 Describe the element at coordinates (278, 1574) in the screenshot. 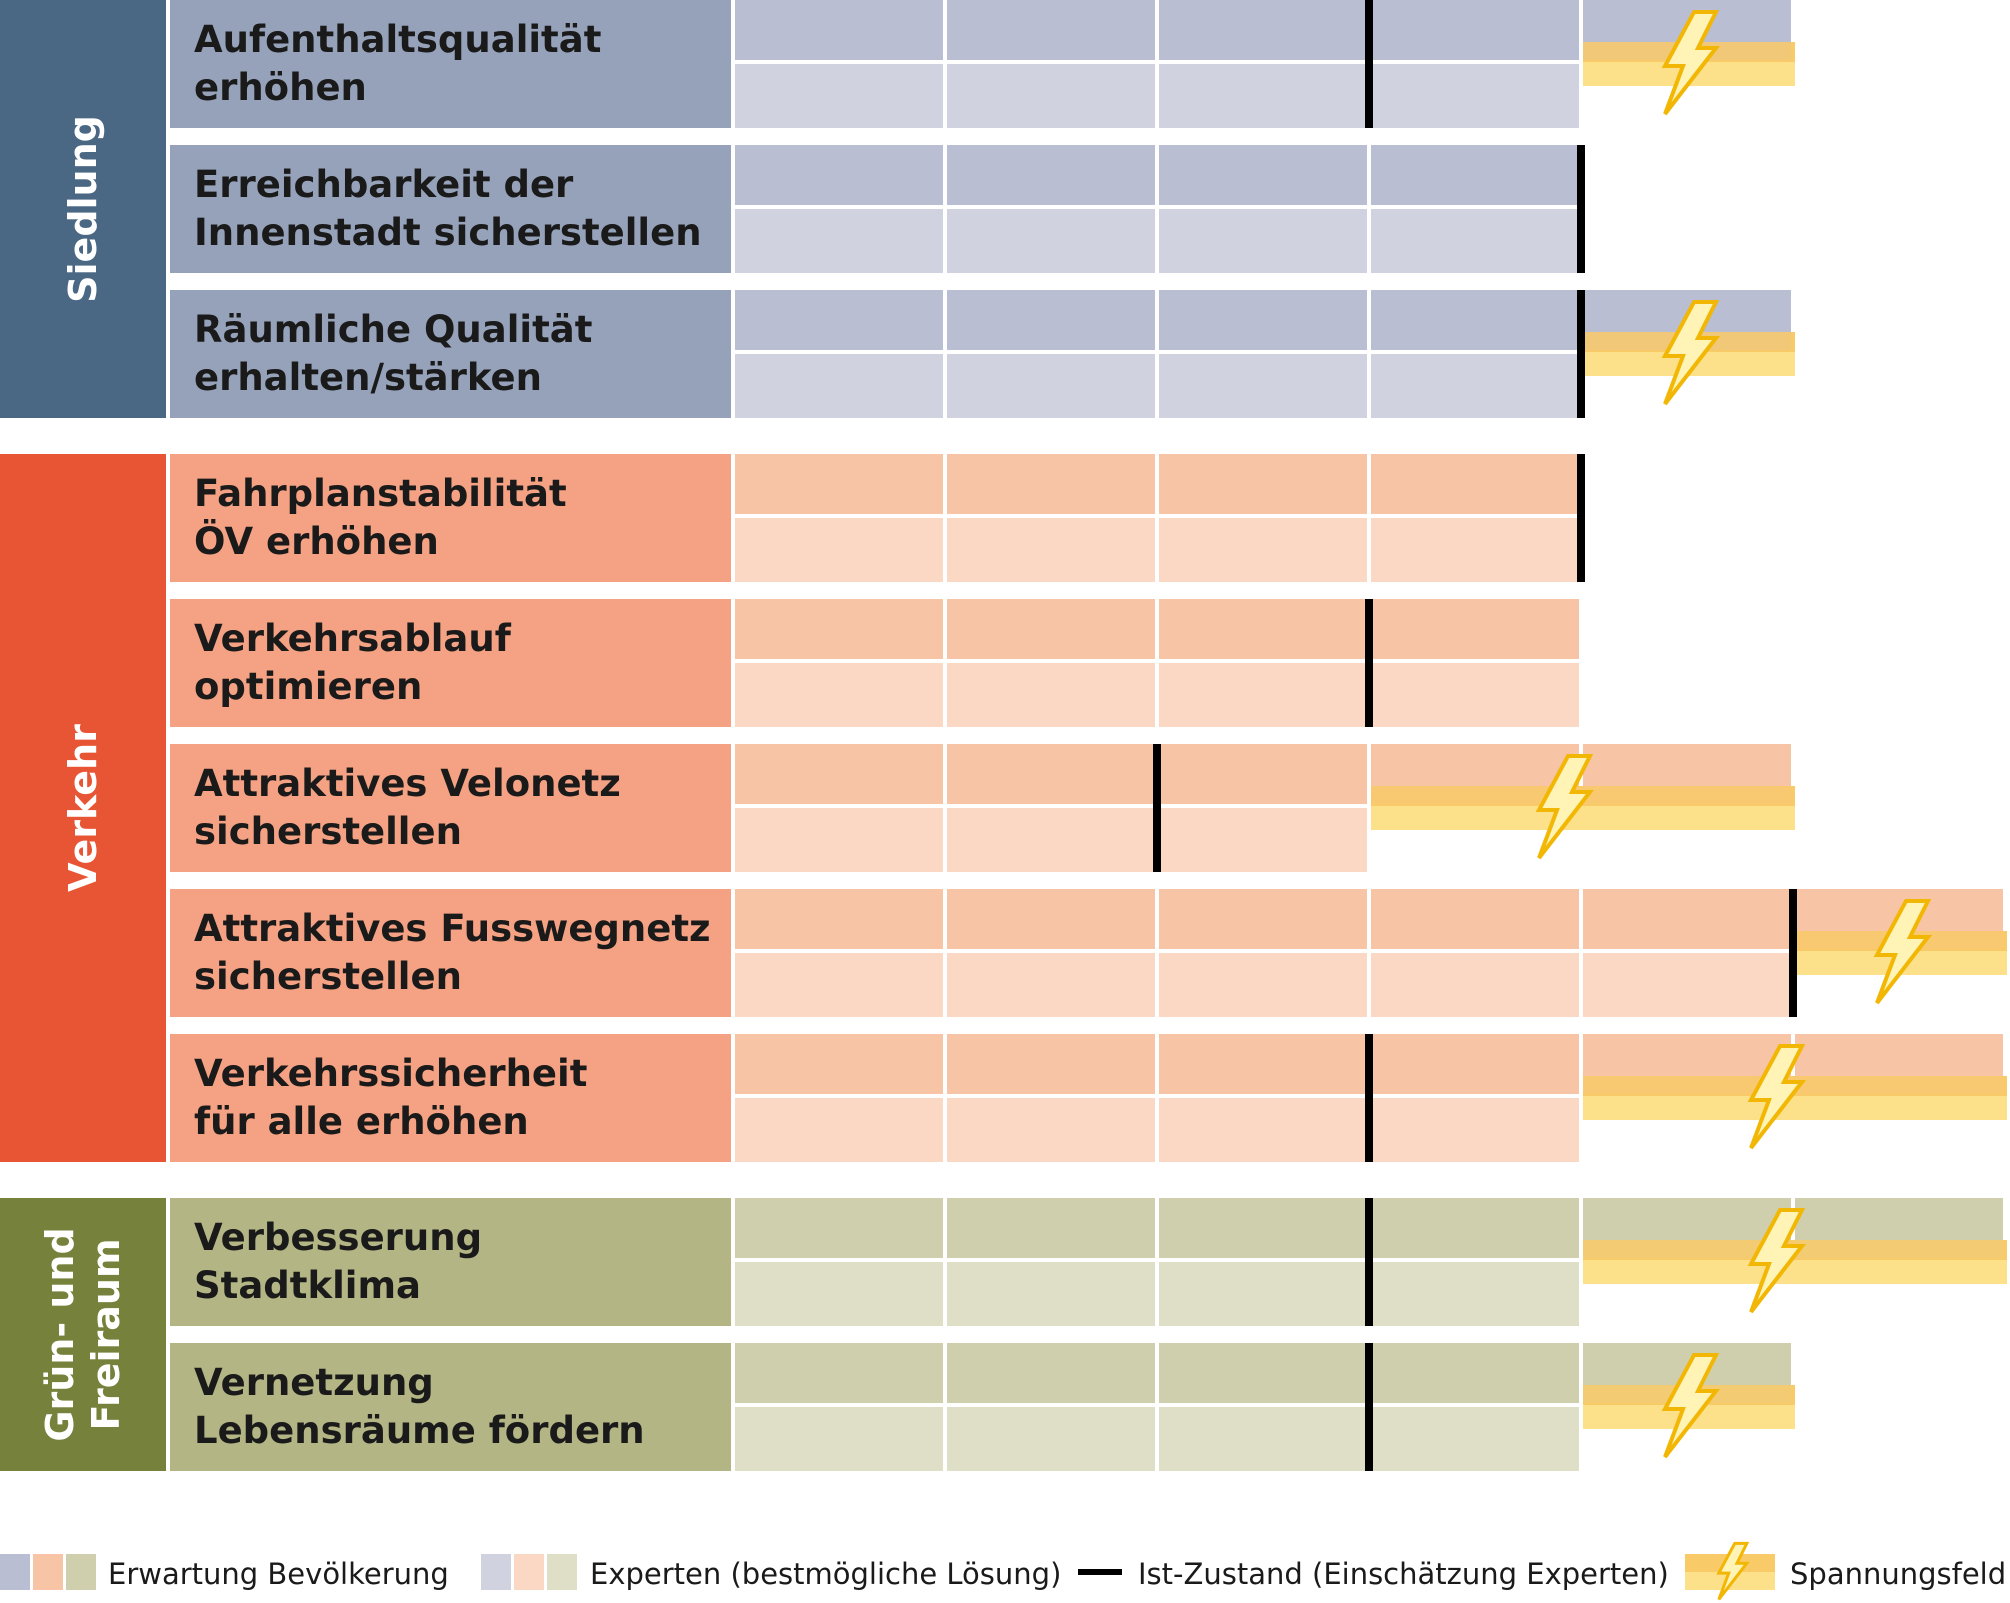

I see `legend-label-expectation: Erwartung Bevölkerung` at that location.